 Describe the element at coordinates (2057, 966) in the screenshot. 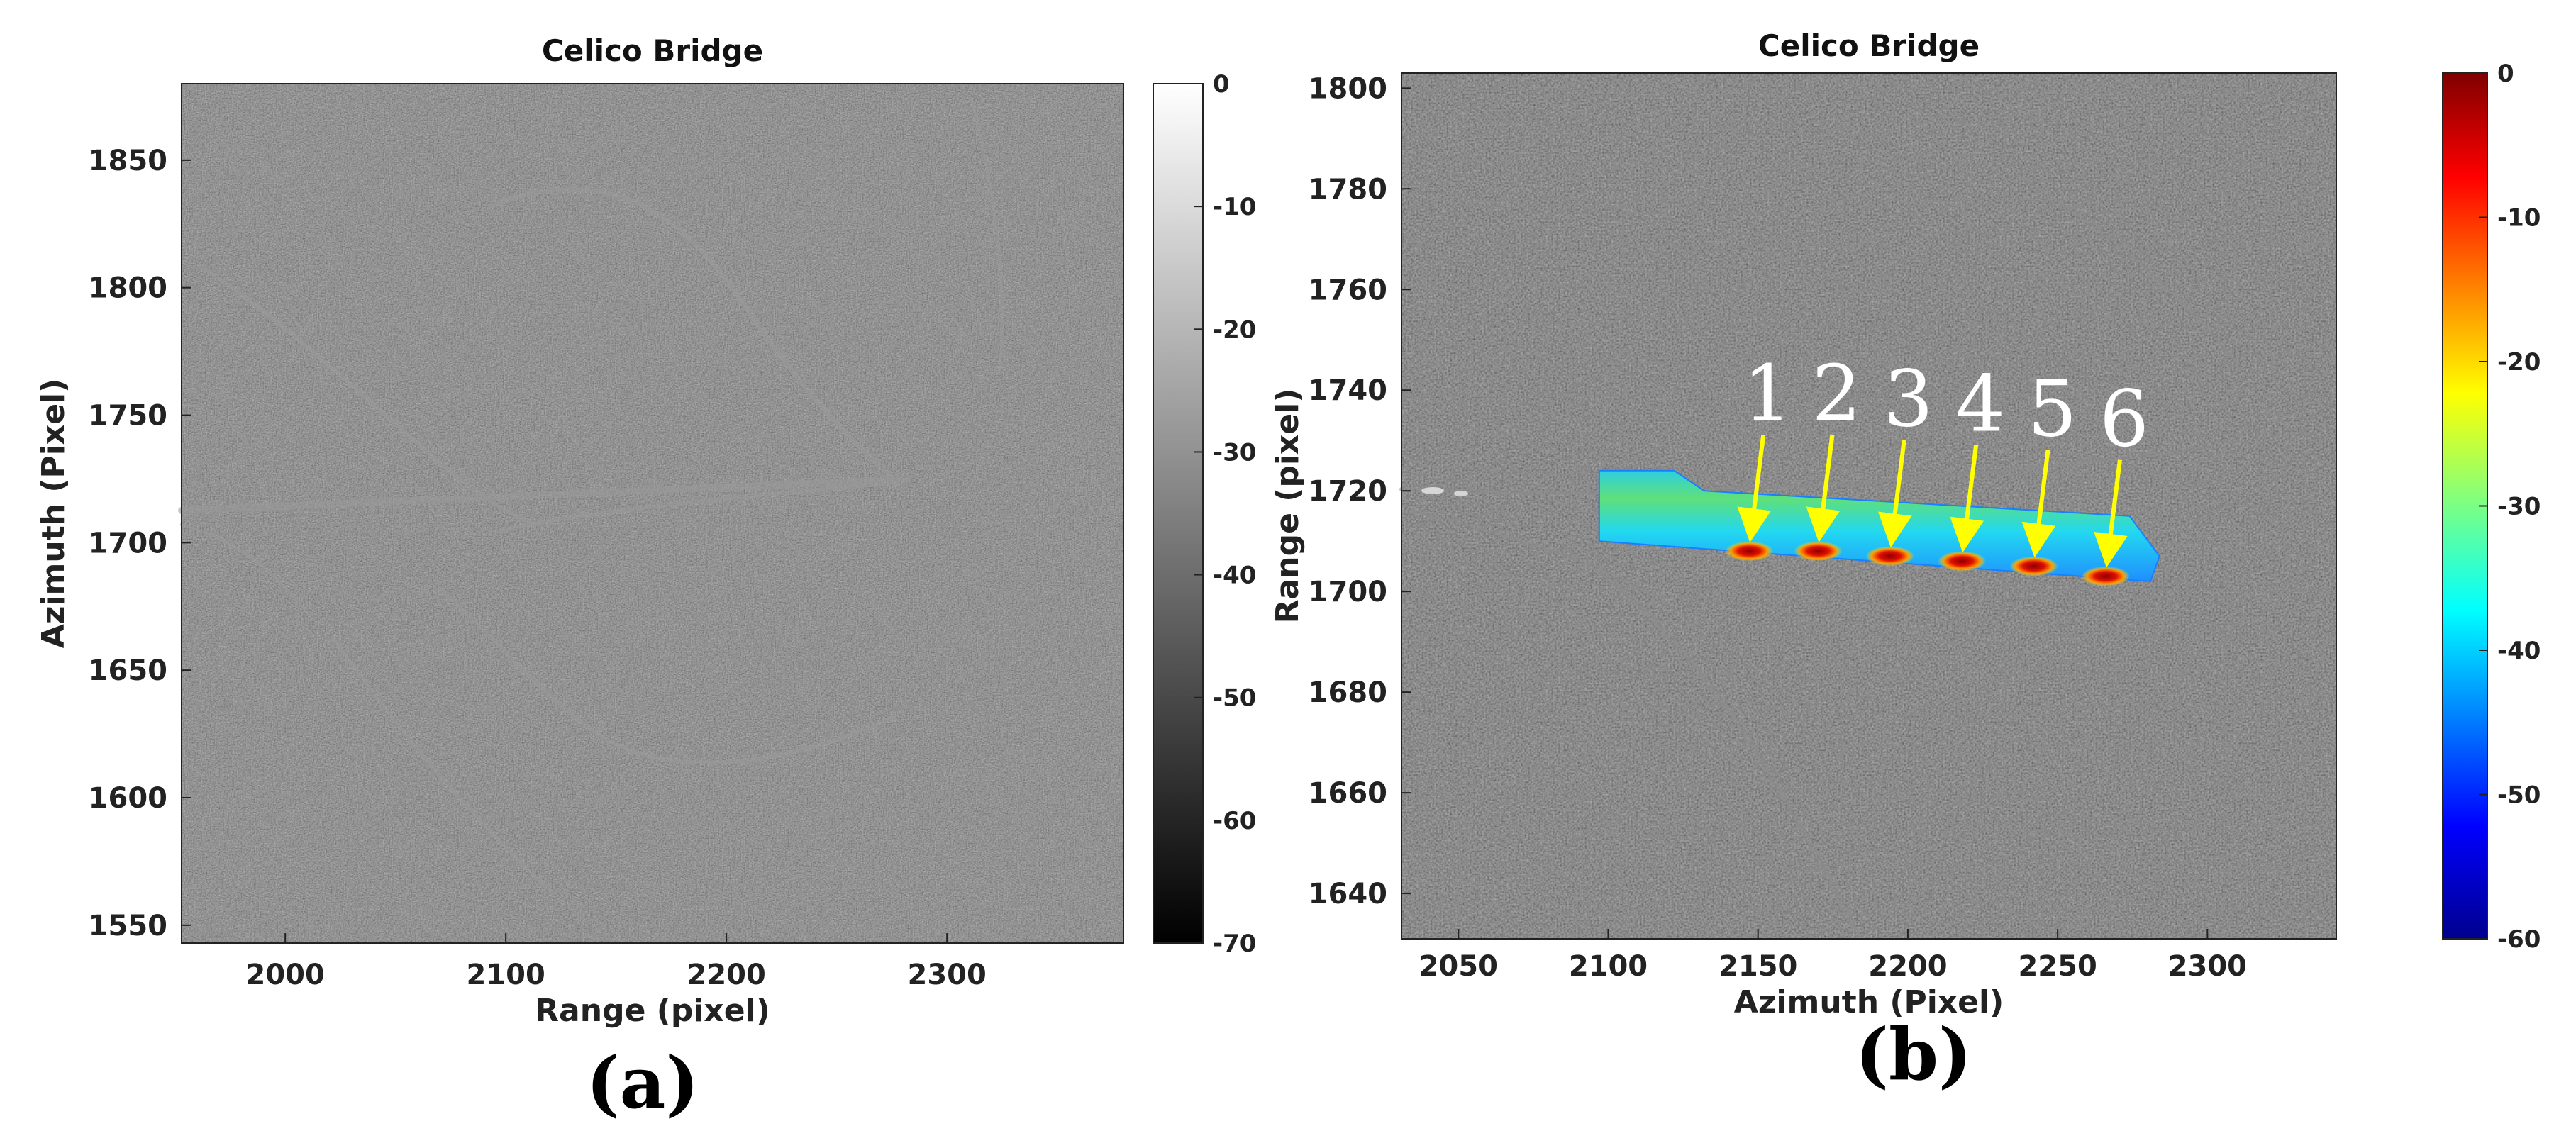

I see `x-tick-label: 2250` at that location.